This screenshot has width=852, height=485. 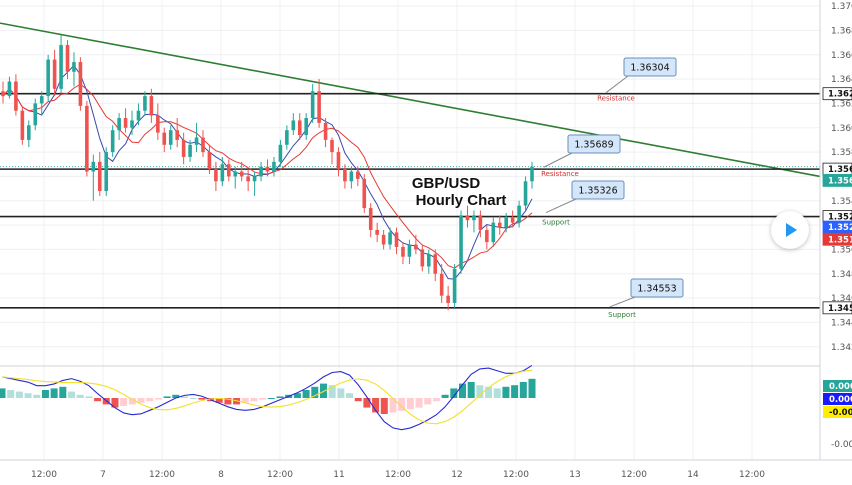 I want to click on time-tick-label: 7, so click(x=103, y=475).